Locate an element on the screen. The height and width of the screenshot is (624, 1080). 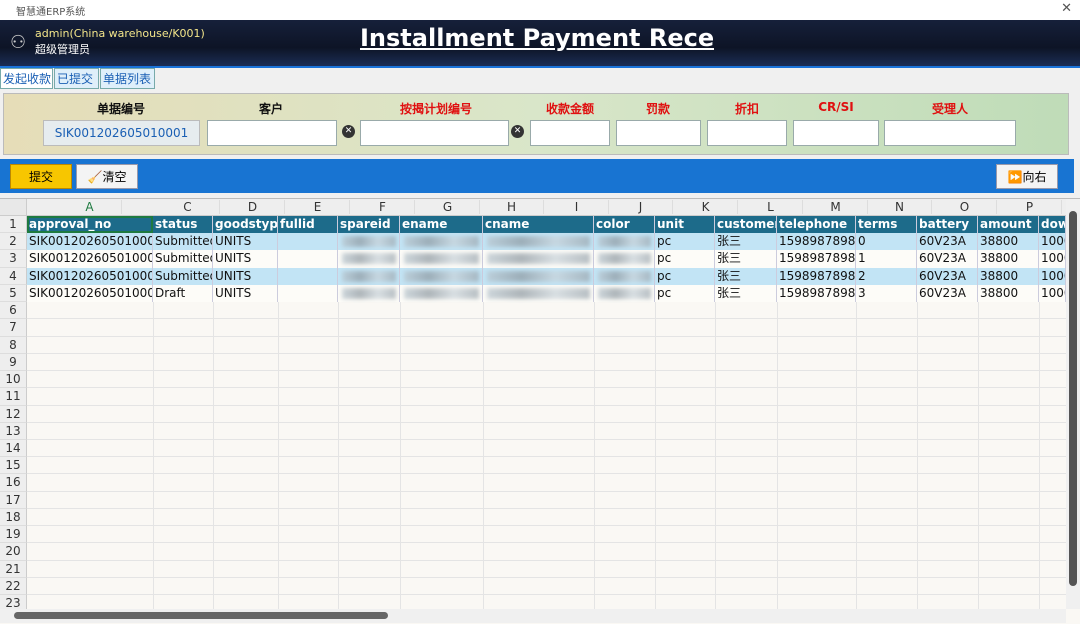
field-header: battery is located at coordinates (947, 225).